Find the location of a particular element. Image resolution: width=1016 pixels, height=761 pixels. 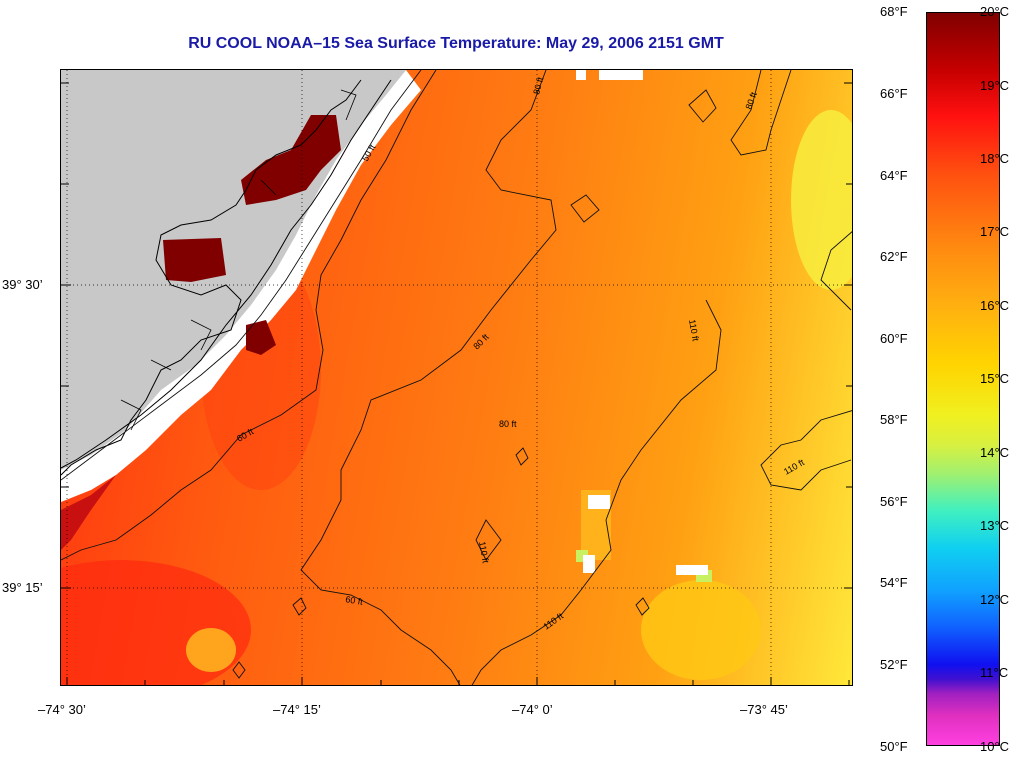

colorbar-f-label: 62°F is located at coordinates (894, 256).